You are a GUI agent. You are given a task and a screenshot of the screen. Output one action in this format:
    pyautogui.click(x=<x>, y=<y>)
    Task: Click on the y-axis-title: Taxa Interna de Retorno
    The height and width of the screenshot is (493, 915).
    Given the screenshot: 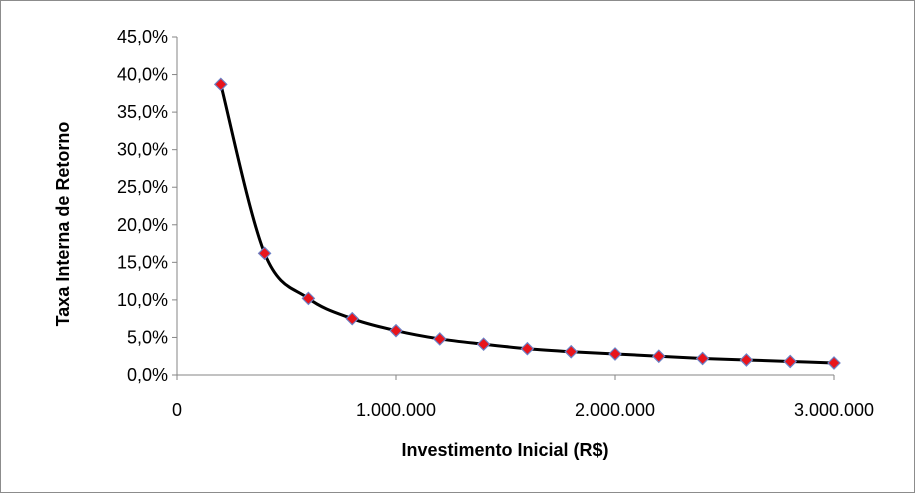 What is the action you would take?
    pyautogui.click(x=63, y=224)
    